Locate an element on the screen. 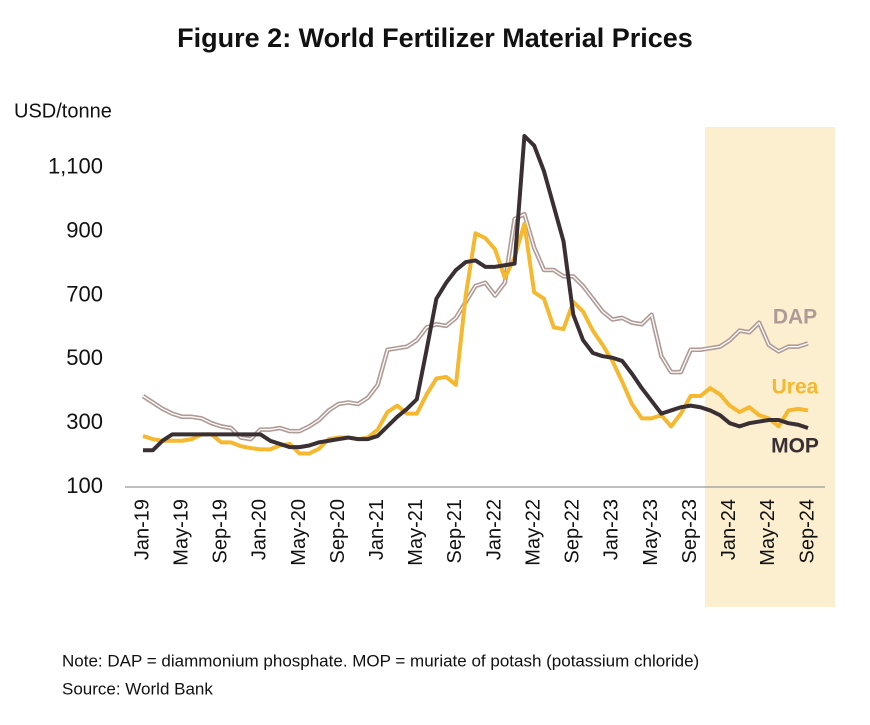  x-tick-label: May-24 is located at coordinates (768, 532).